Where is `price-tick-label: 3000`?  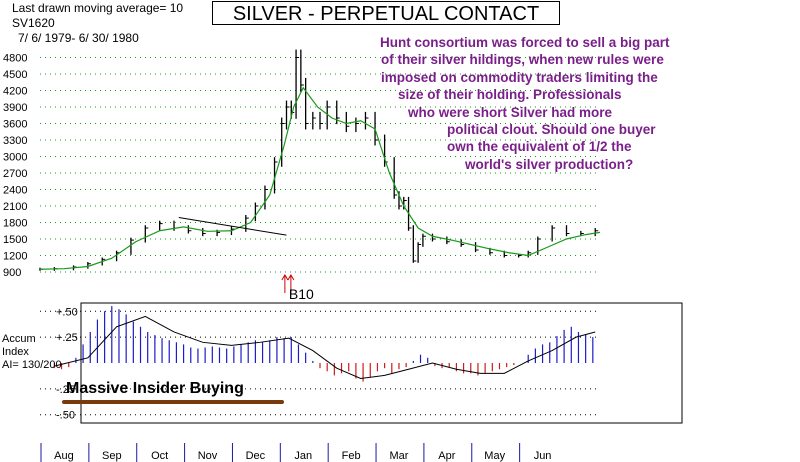 price-tick-label: 3000 is located at coordinates (15, 158).